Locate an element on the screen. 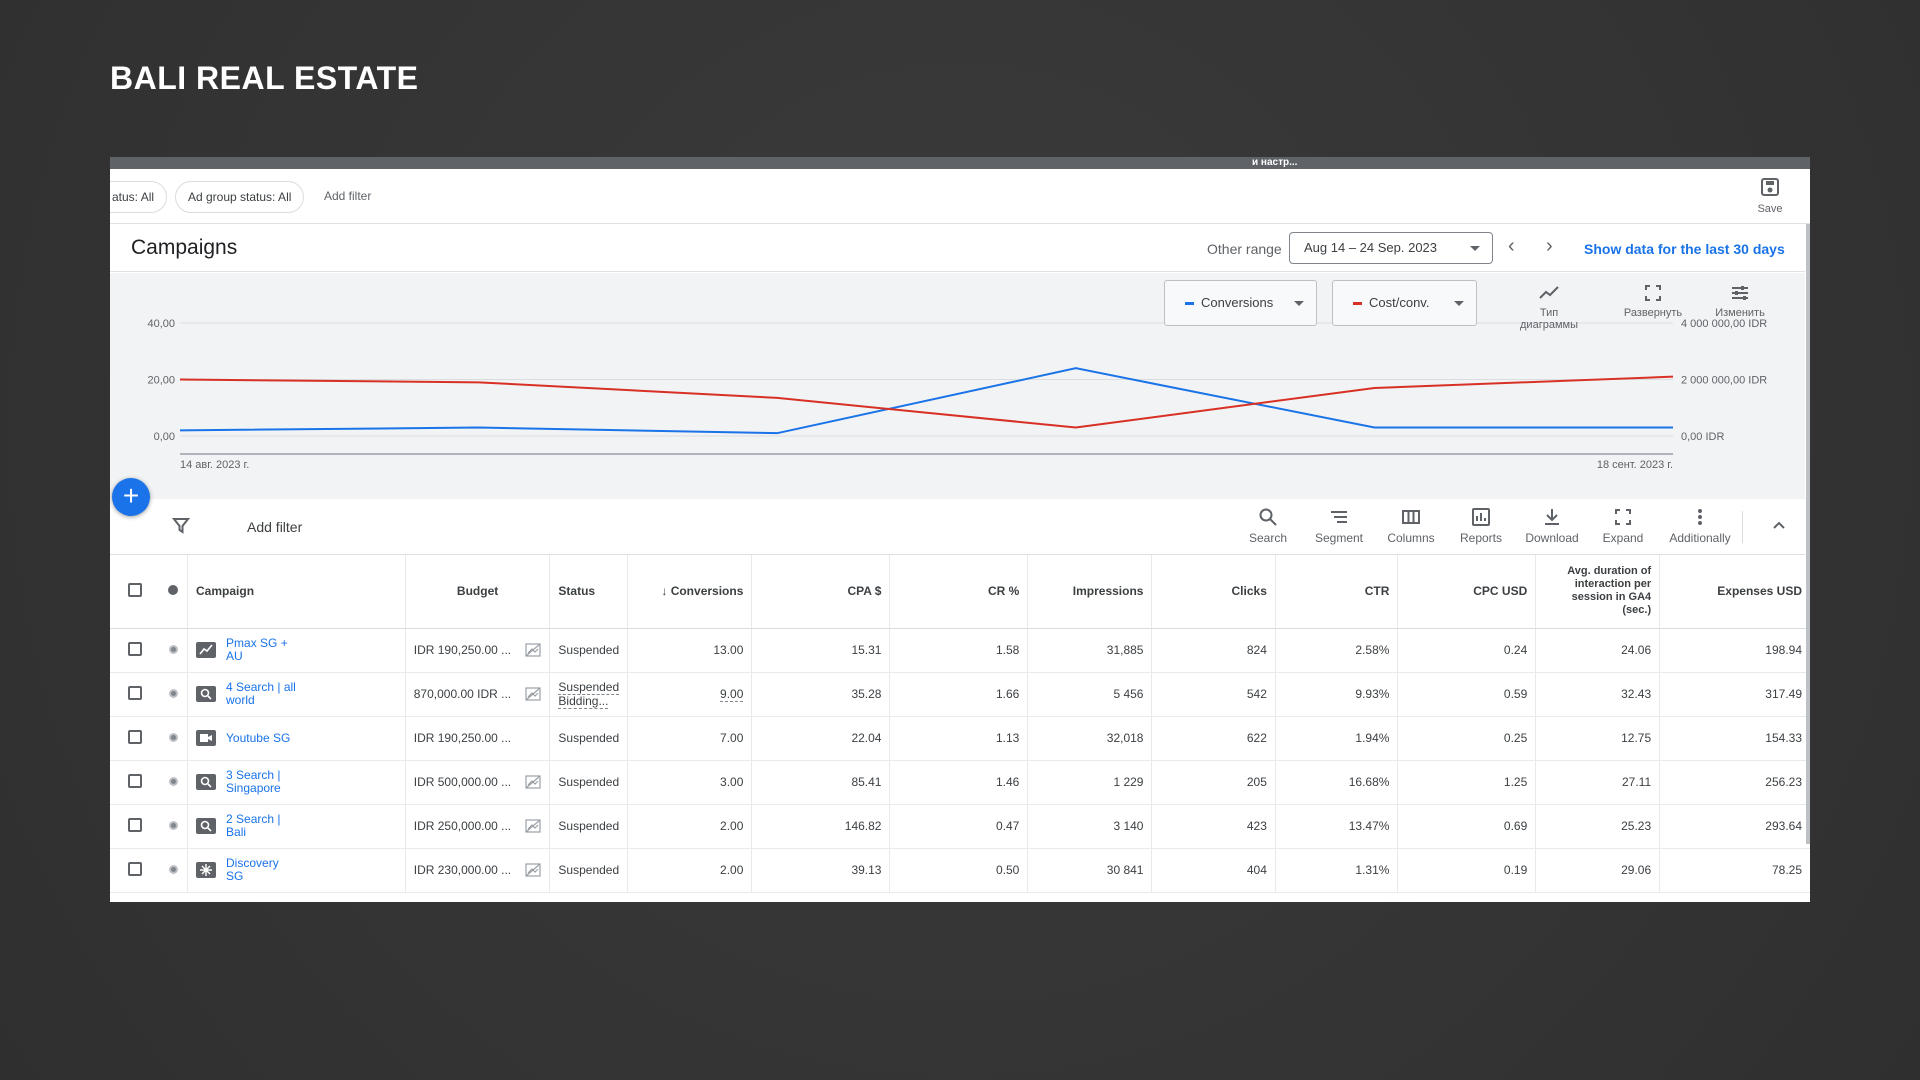  show-last-30-days-link: Show data for the last 30 days is located at coordinates (1684, 249).